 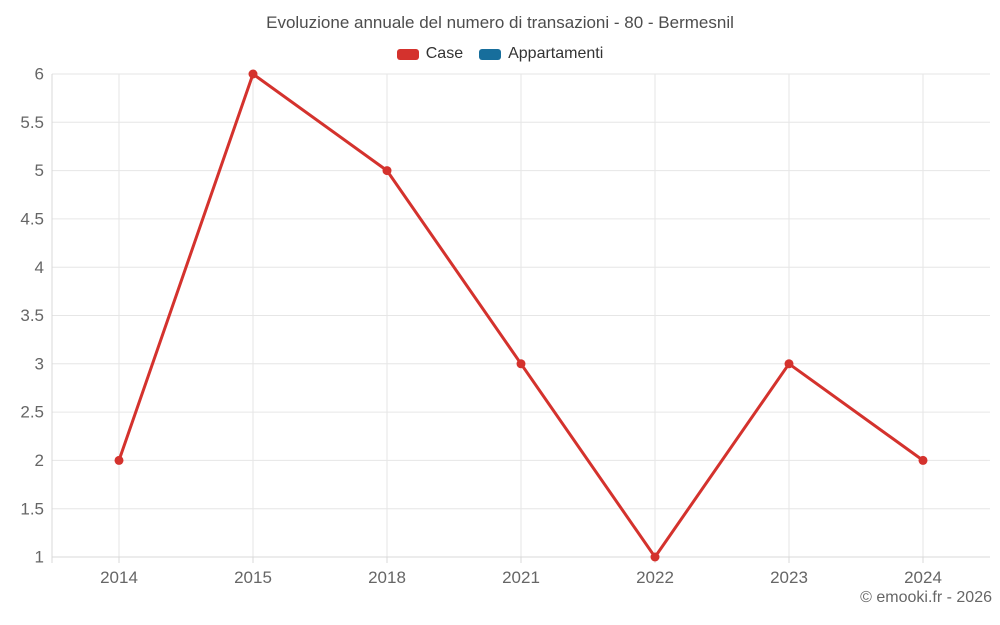 I want to click on y-axis-tick-label: 5, so click(x=39, y=170).